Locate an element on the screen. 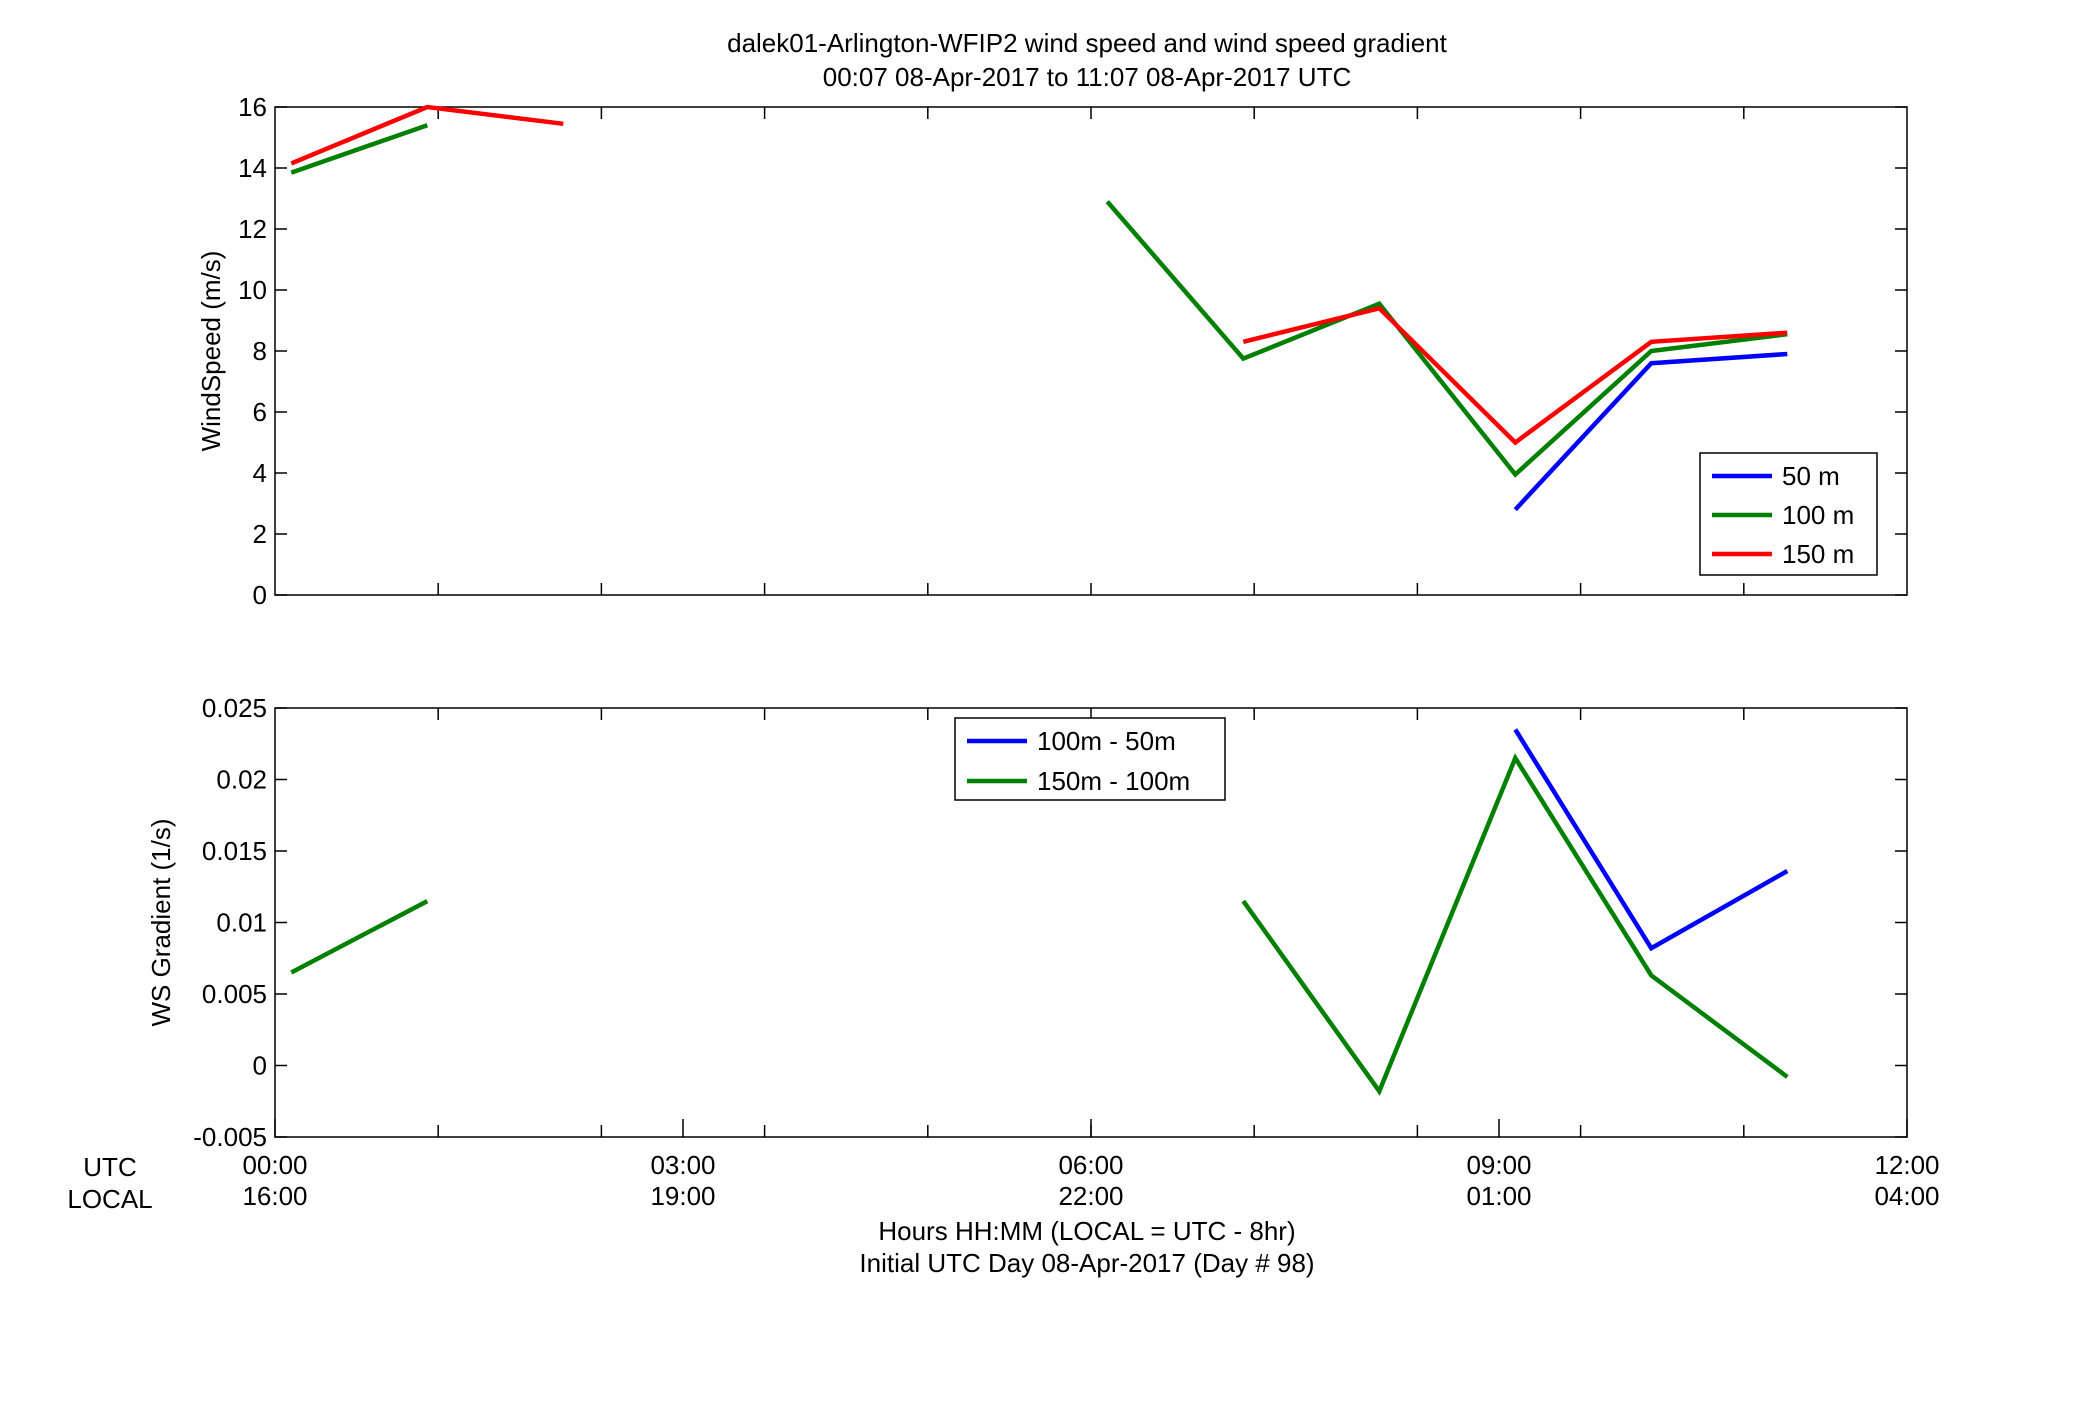 The width and height of the screenshot is (2098, 1425). x-tick-label-local: 19:00 is located at coordinates (682, 1196).